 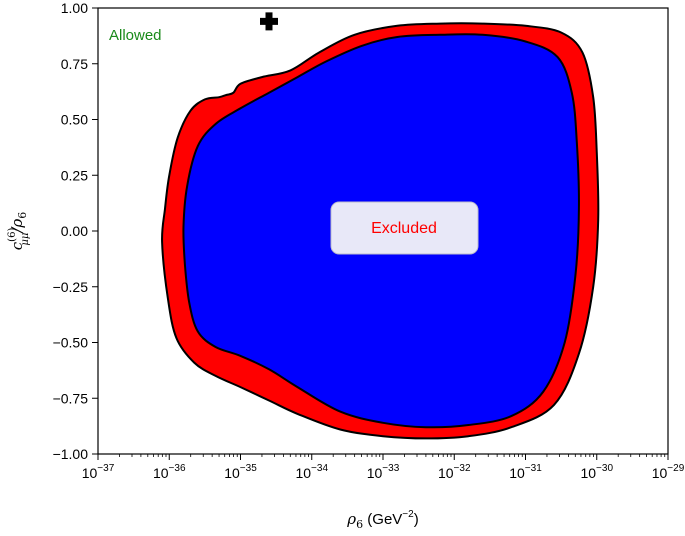 What do you see at coordinates (74, 8) in the screenshot?
I see `y-tick-label: 1.00` at bounding box center [74, 8].